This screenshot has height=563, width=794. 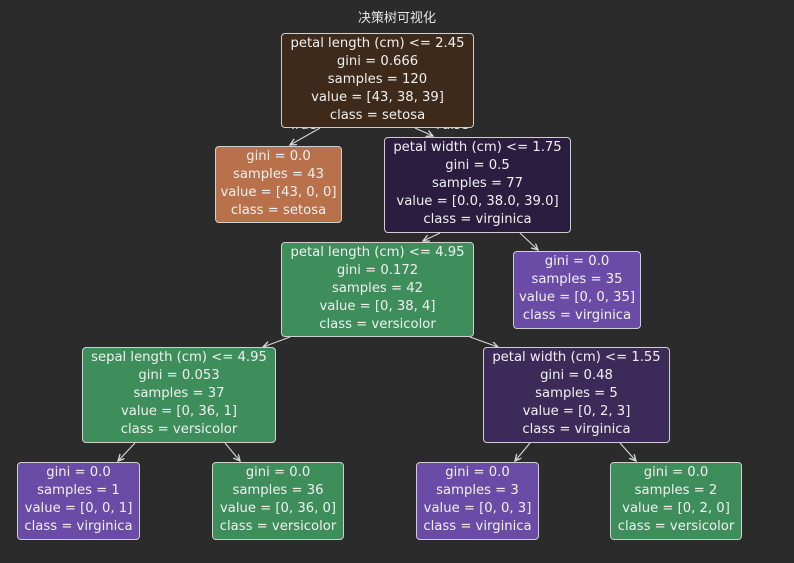 What do you see at coordinates (576, 411) in the screenshot?
I see `node-line: value = [0, 2, 3]` at bounding box center [576, 411].